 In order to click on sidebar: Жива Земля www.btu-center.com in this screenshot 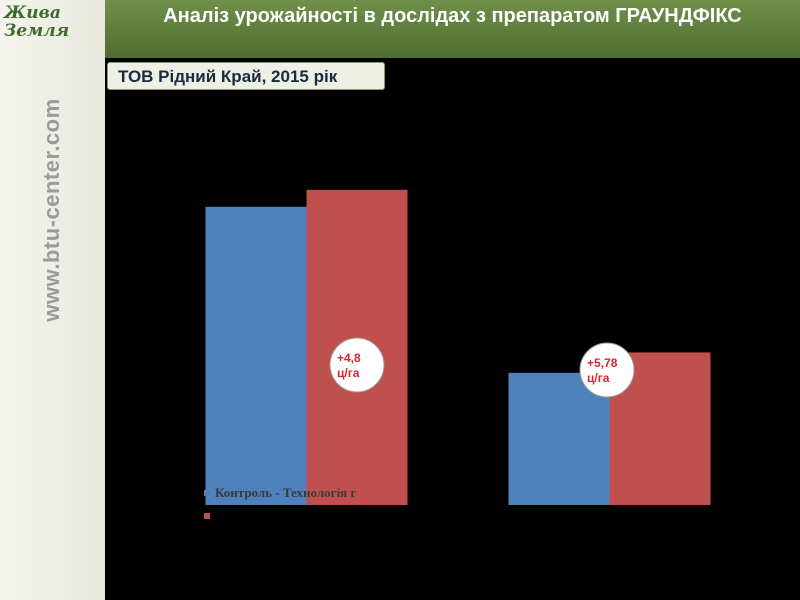, I will do `click(52, 300)`.